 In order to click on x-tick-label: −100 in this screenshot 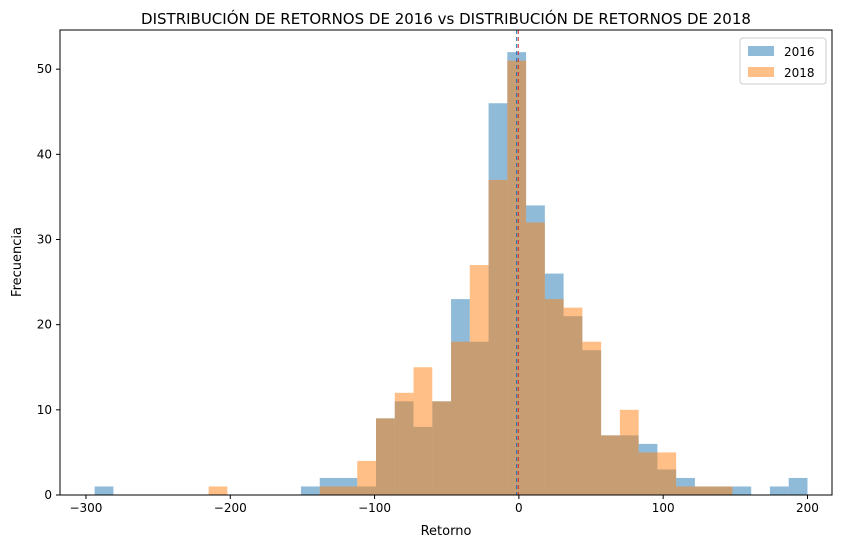, I will do `click(374, 508)`.